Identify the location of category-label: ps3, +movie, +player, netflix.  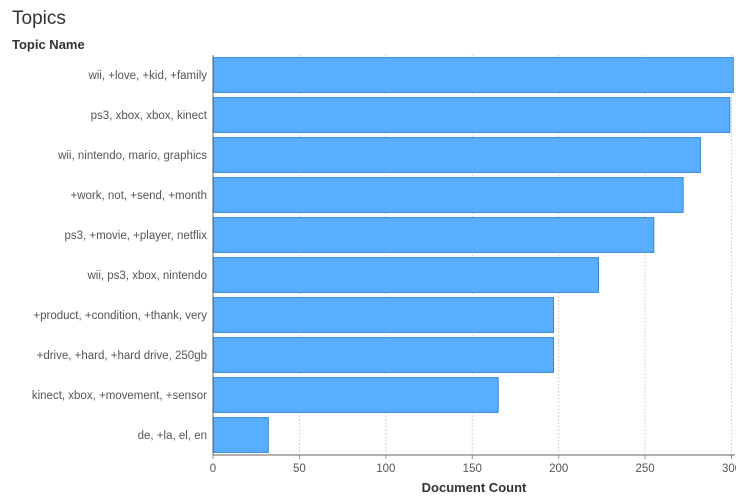
(135, 236).